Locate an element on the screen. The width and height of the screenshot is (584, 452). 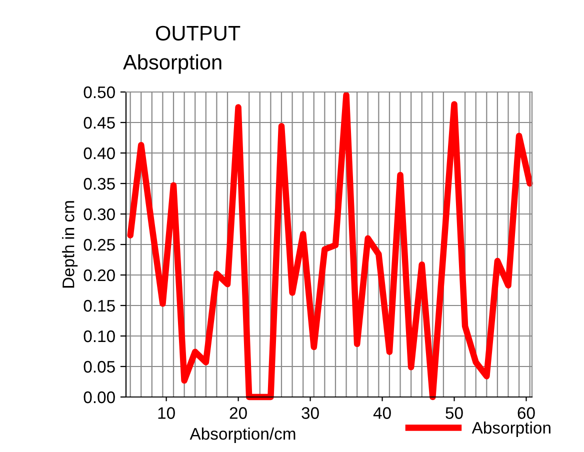
x-tick-label: 40 is located at coordinates (382, 413).